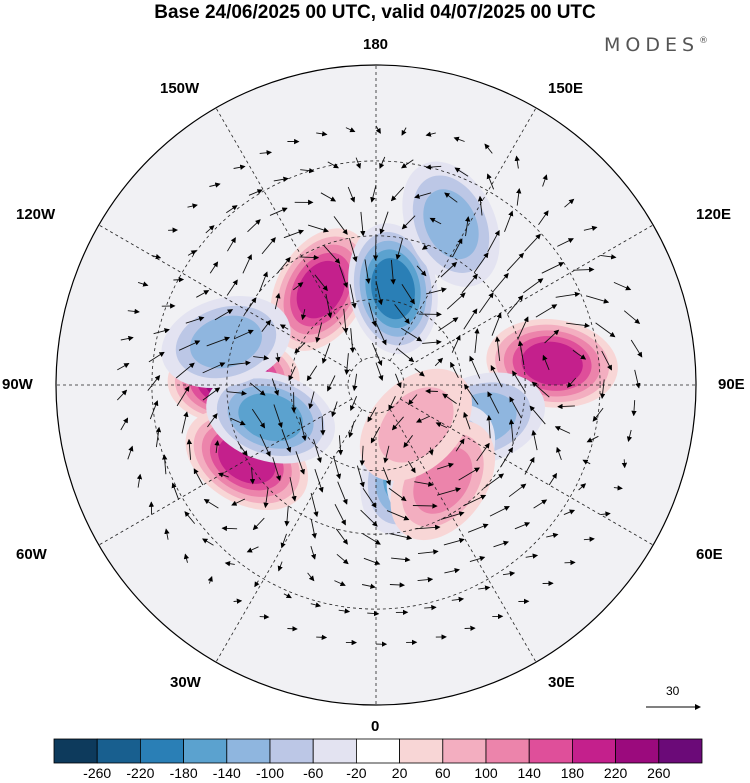  What do you see at coordinates (321, 289) in the screenshot?
I see `anomaly-contour-band` at bounding box center [321, 289].